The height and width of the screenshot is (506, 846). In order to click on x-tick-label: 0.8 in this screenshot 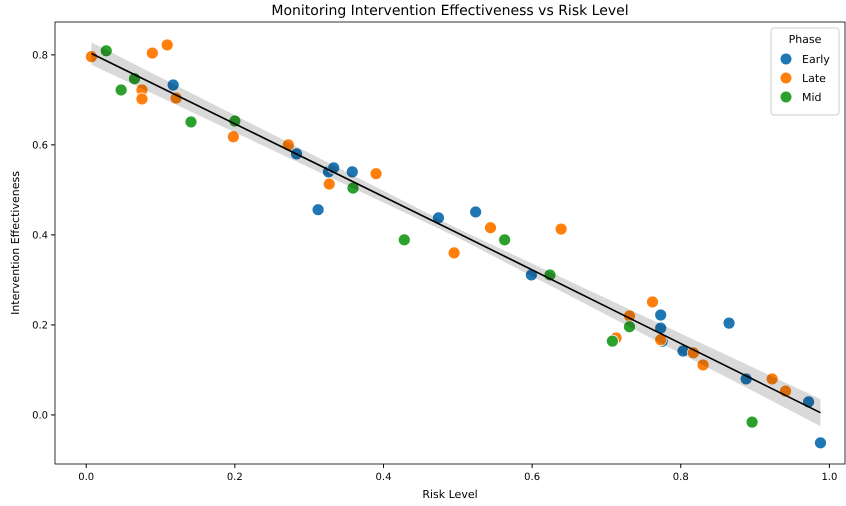, I will do `click(680, 477)`.